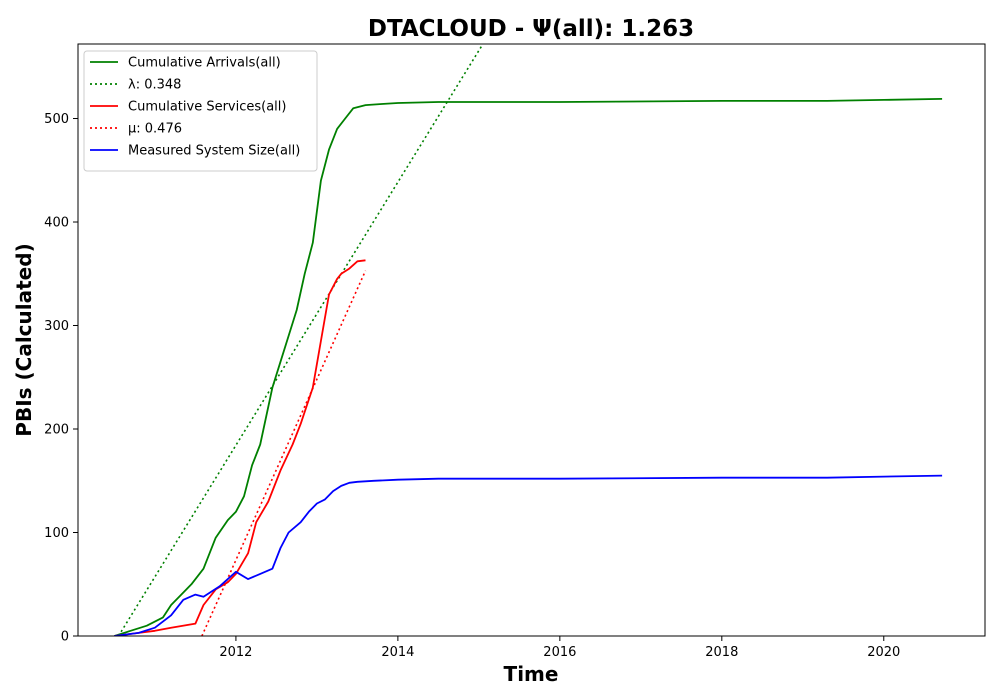 This screenshot has height=700, width=1000. I want to click on legend-box, so click(200, 111).